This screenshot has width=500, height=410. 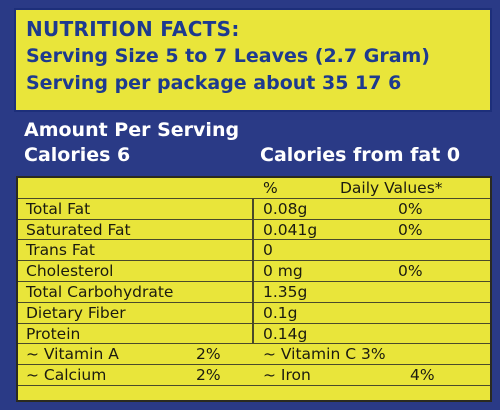 What do you see at coordinates (66, 375) in the screenshot?
I see `vitamin-name: ~ Calcium` at bounding box center [66, 375].